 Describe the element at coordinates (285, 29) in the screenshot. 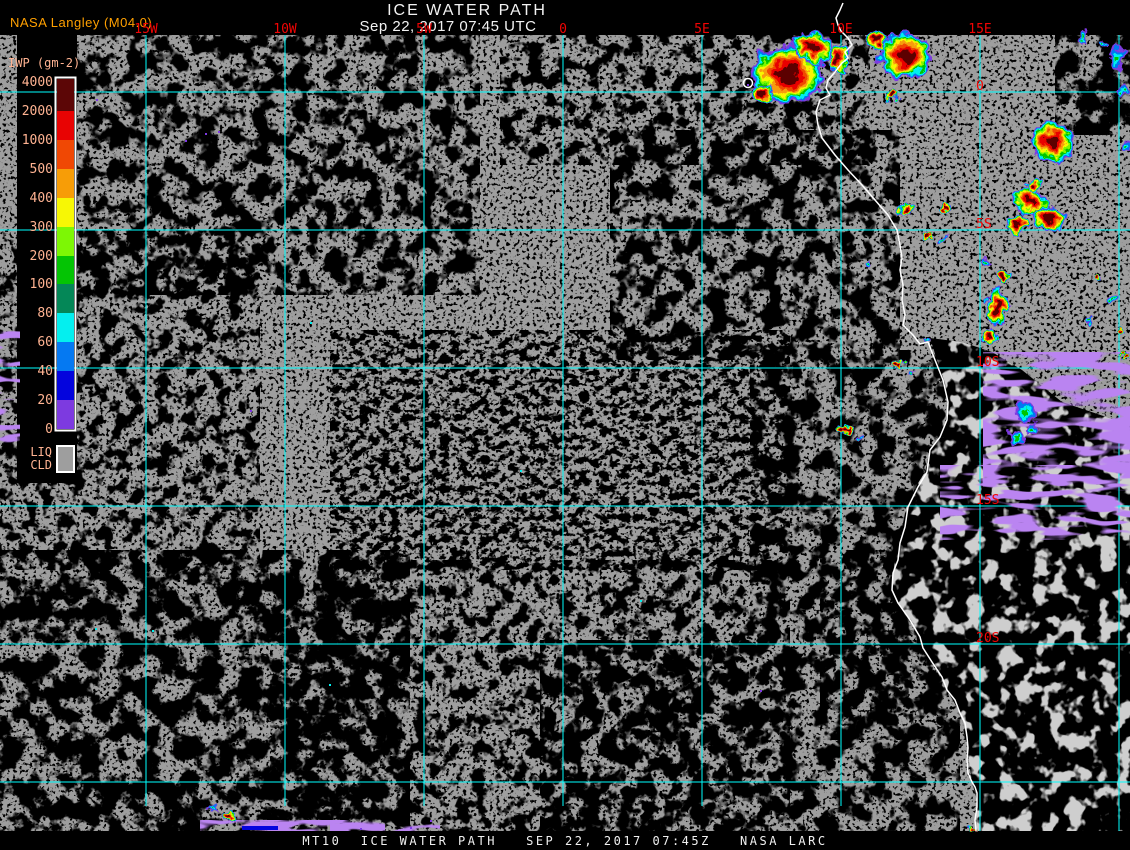

I see `lon-label-10w: 10W` at that location.